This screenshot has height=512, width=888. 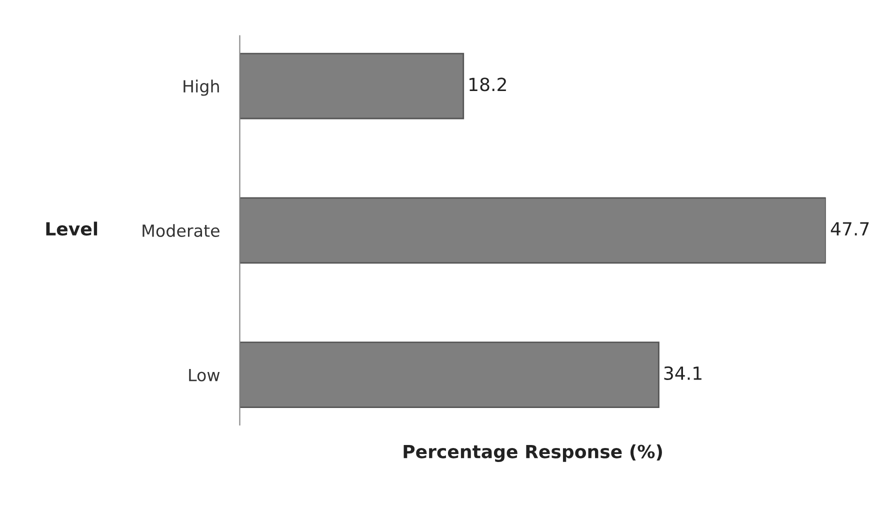 I want to click on data-label: 18.2, so click(x=488, y=85).